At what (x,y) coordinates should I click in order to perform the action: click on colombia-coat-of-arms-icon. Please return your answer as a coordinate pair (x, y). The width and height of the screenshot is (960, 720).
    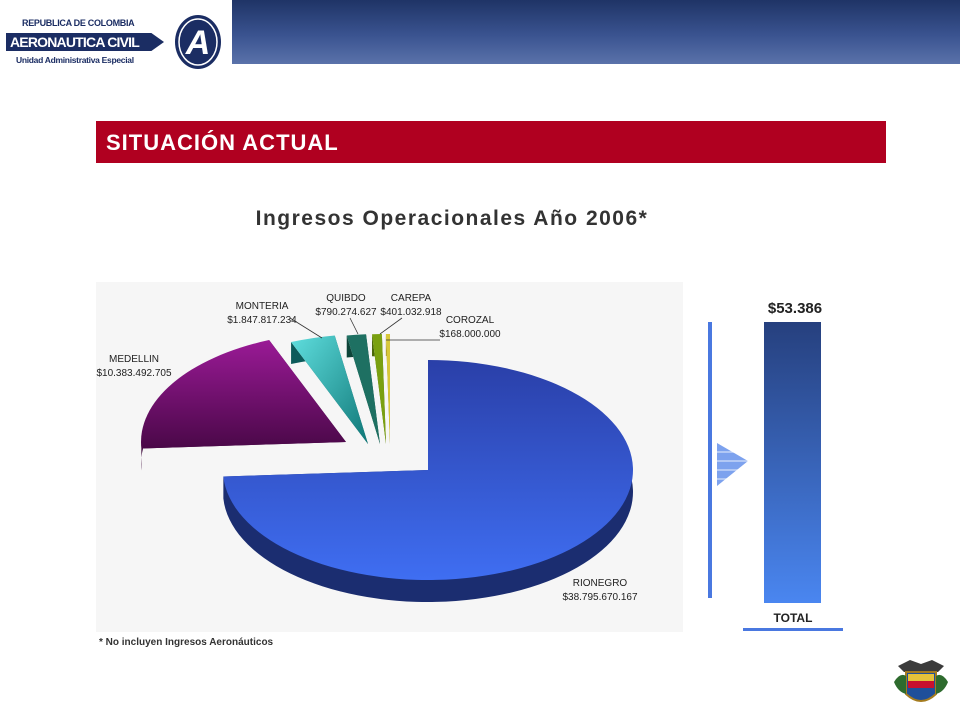
    Looking at the image, I should click on (921, 681).